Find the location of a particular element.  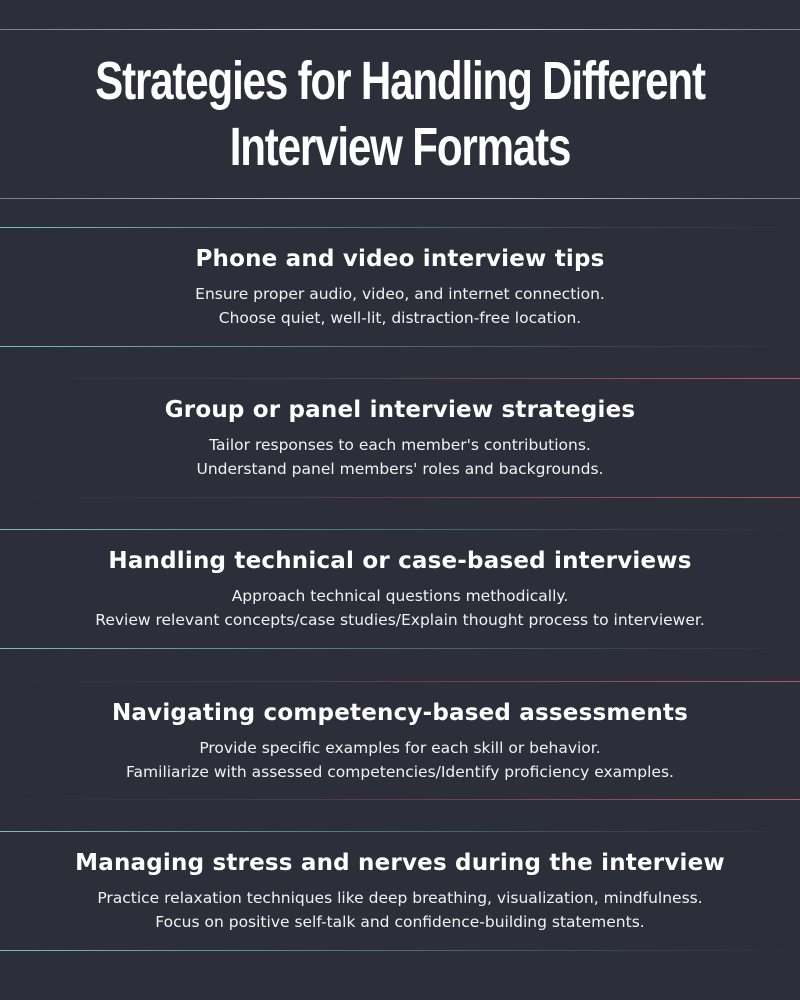

section-1-bottom-divider is located at coordinates (400, 346).